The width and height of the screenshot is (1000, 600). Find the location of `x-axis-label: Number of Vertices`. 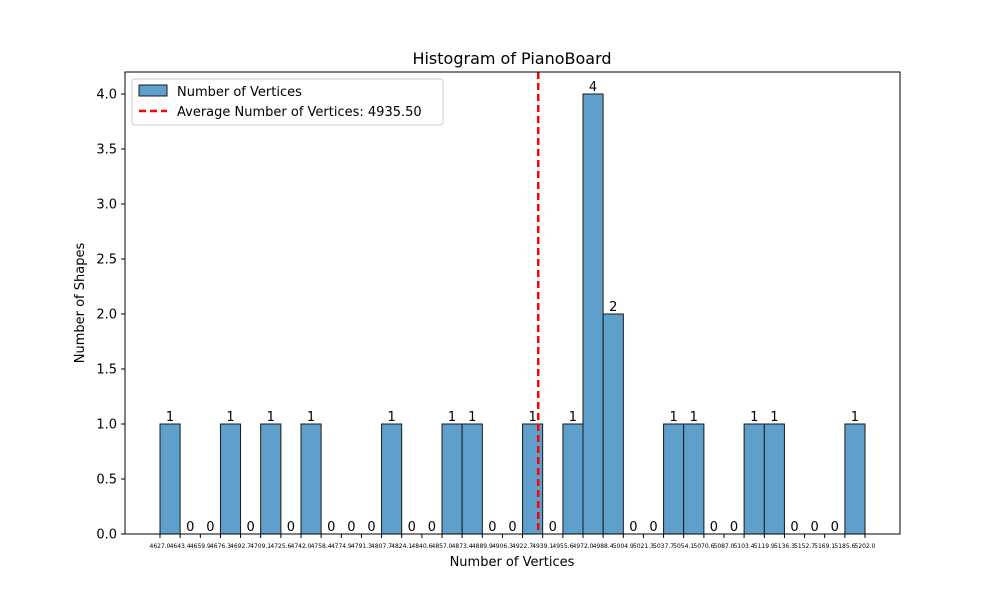

x-axis-label: Number of Vertices is located at coordinates (512, 562).